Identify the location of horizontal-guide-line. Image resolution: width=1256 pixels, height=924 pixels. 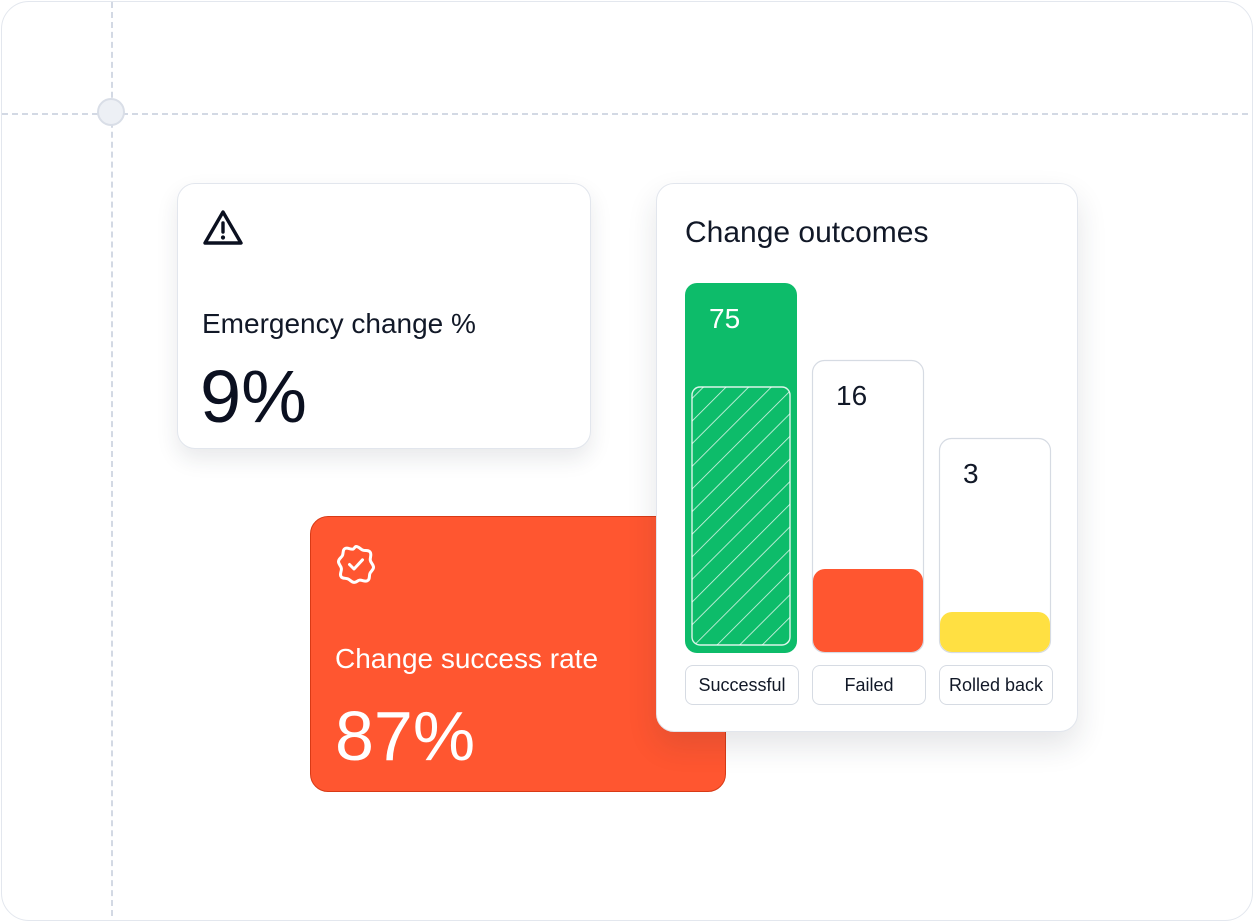
(627, 114).